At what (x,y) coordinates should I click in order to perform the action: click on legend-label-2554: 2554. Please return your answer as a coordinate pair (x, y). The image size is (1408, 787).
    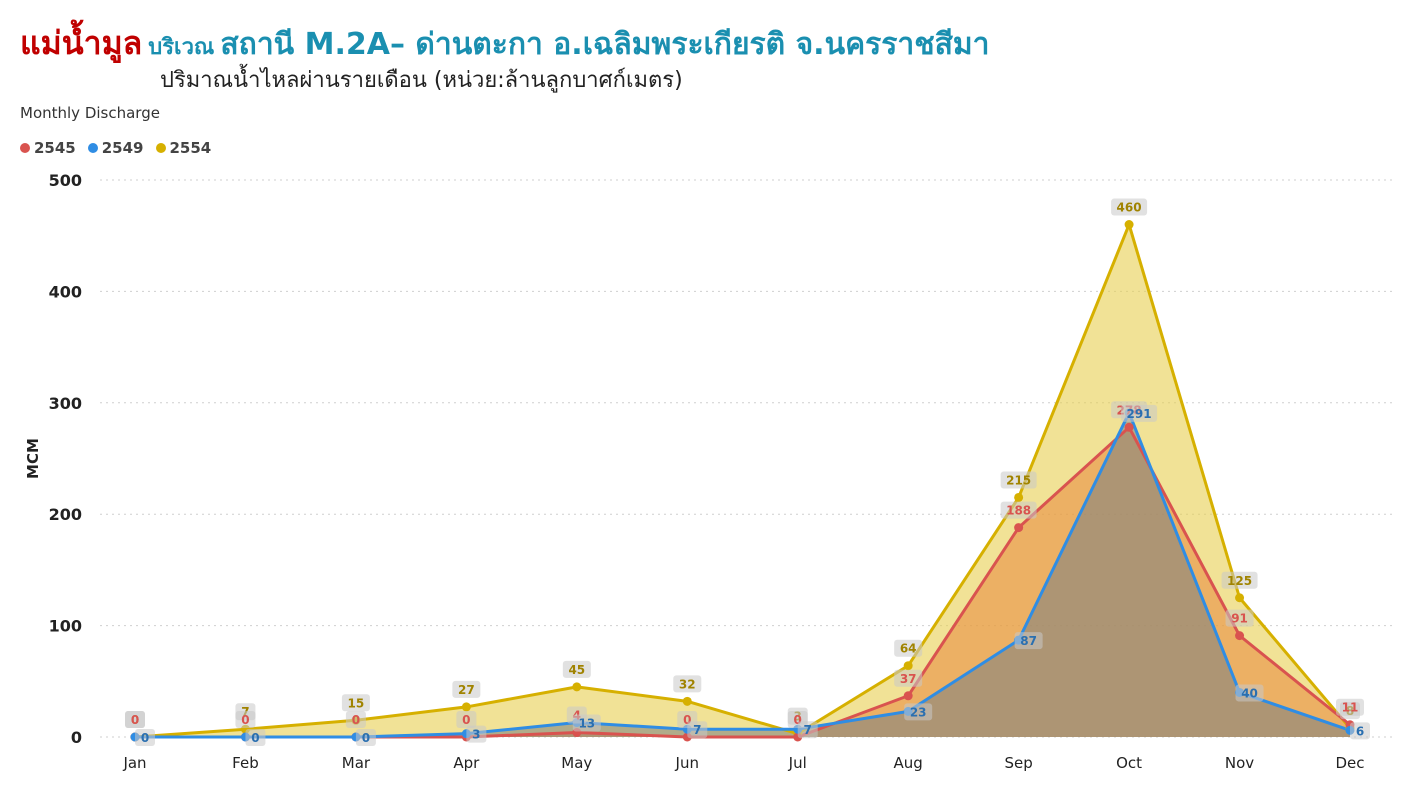
    Looking at the image, I should click on (190, 148).